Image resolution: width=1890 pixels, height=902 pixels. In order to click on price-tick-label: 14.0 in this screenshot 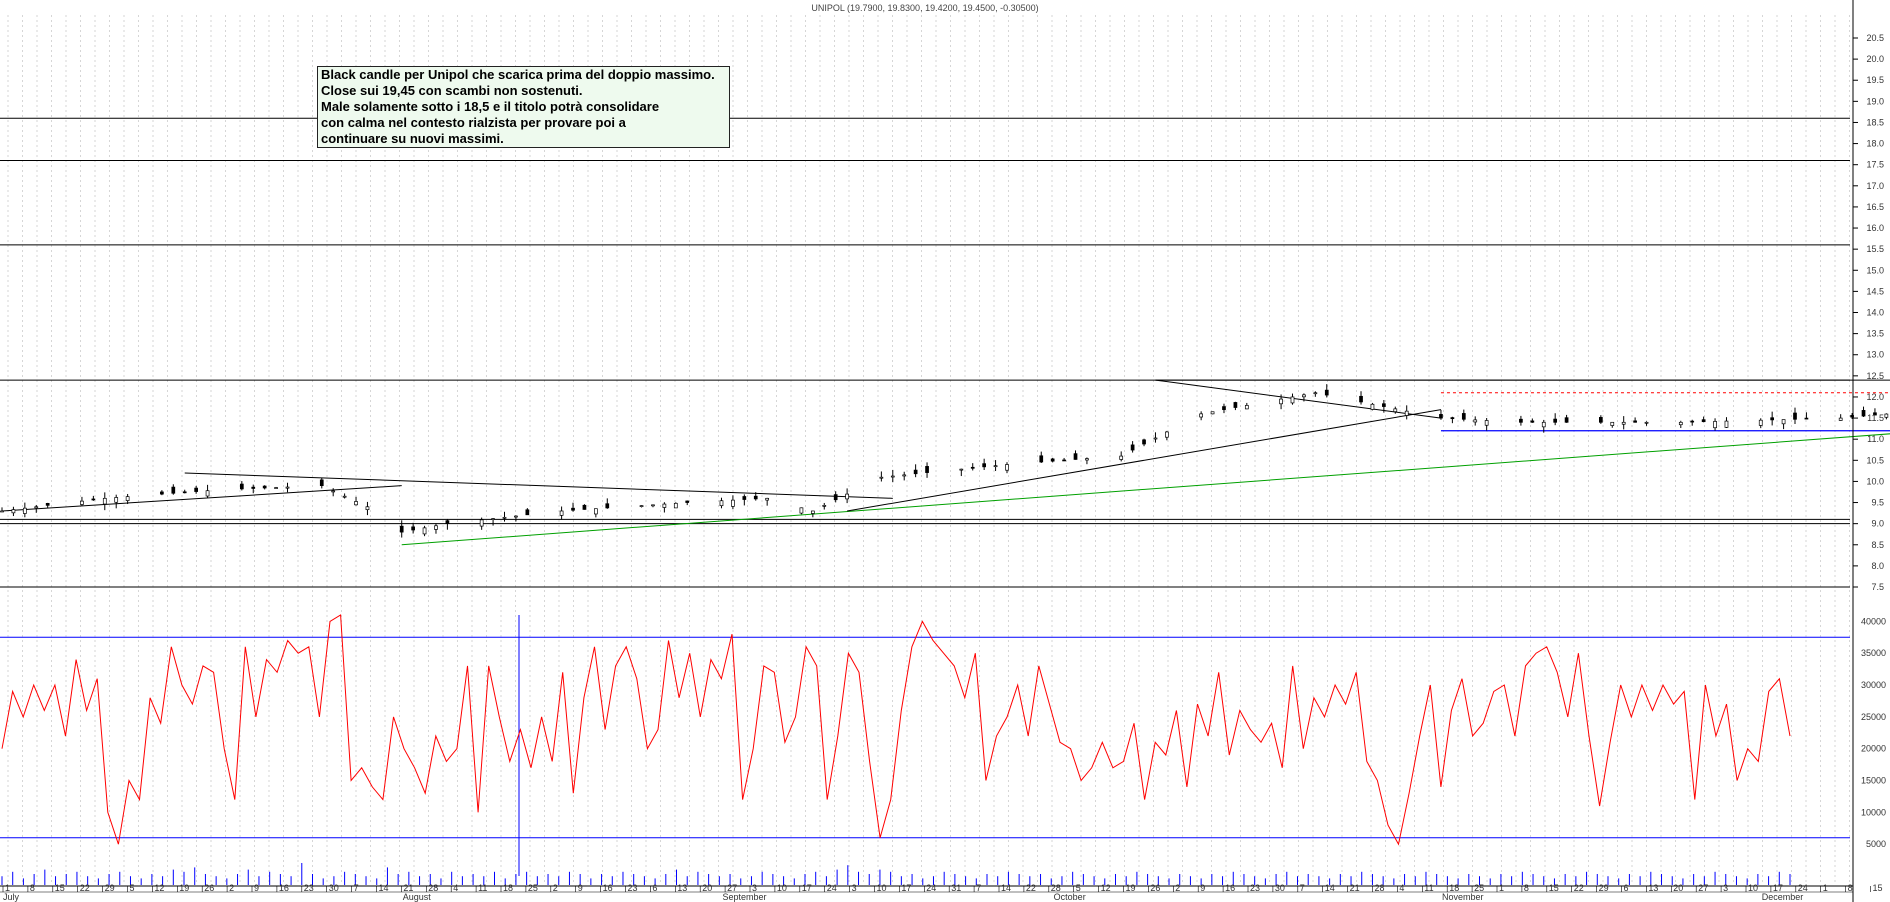, I will do `click(1875, 313)`.